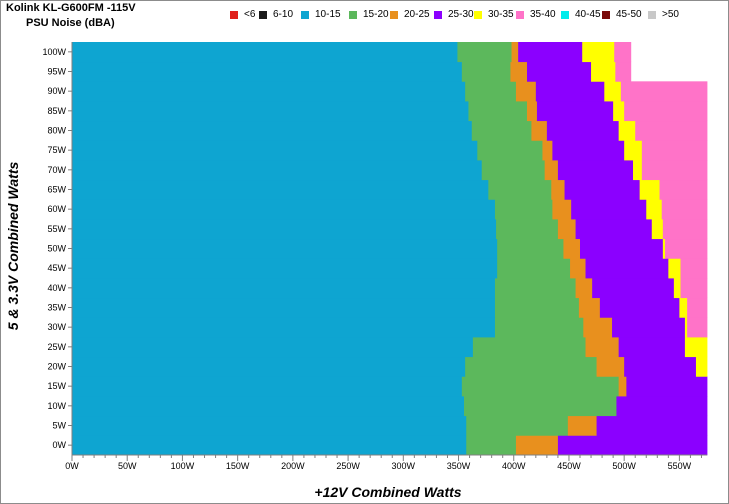 Image resolution: width=729 pixels, height=504 pixels. Describe the element at coordinates (514, 466) in the screenshot. I see `x-tick-label: 400W` at that location.